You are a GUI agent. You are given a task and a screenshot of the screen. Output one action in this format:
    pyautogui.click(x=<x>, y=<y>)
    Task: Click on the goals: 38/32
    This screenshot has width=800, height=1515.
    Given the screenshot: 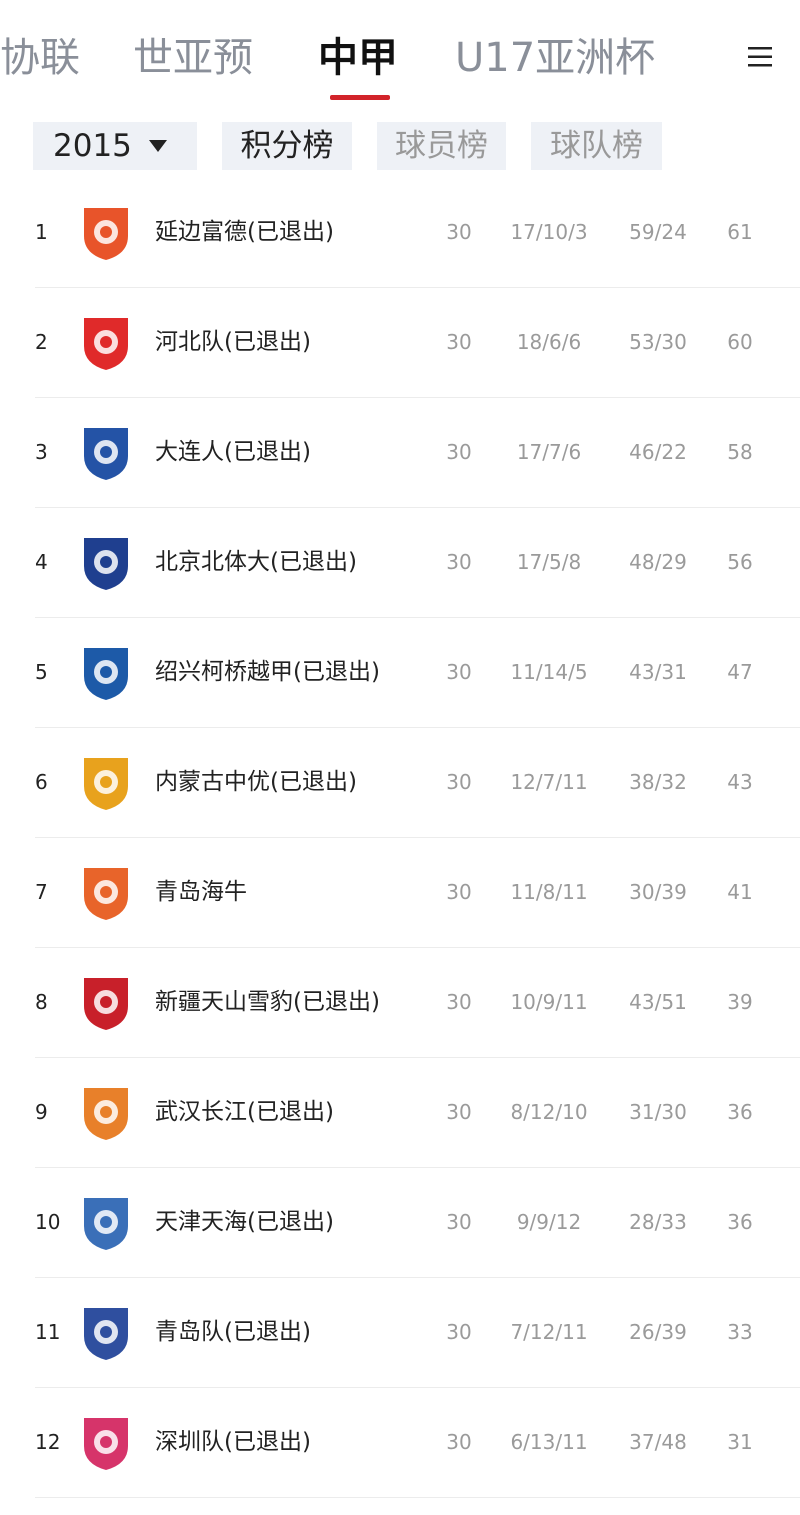 What is the action you would take?
    pyautogui.click(x=658, y=782)
    